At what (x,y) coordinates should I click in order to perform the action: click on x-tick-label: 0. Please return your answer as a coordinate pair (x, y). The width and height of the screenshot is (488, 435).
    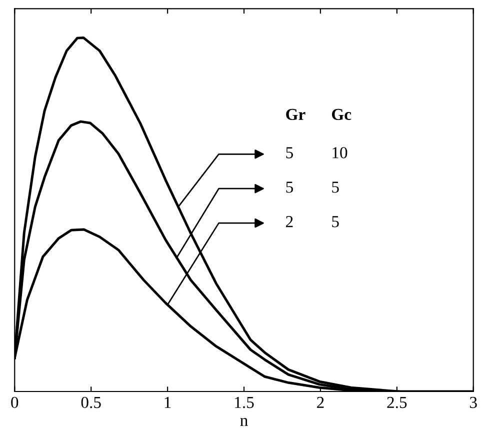
    Looking at the image, I should click on (14, 402).